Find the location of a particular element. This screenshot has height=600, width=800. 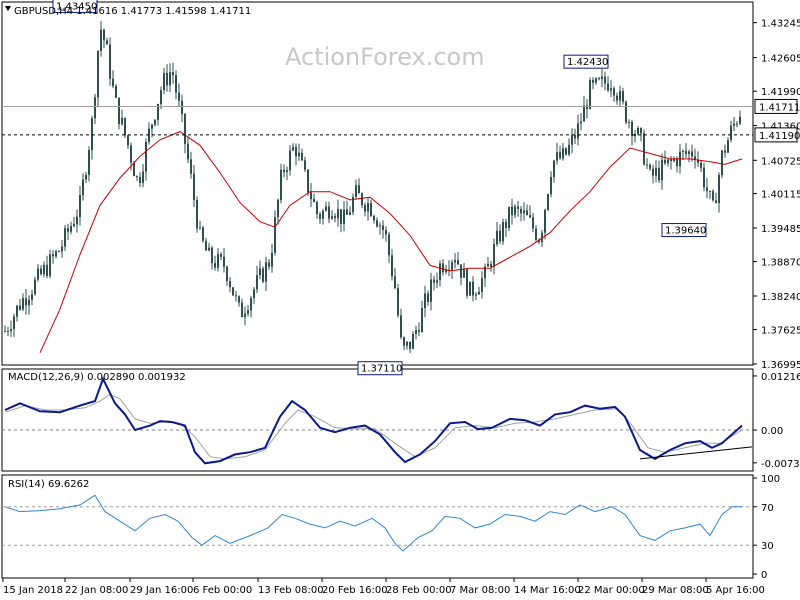

y-tick-label: 1.42605 is located at coordinates (780, 59).